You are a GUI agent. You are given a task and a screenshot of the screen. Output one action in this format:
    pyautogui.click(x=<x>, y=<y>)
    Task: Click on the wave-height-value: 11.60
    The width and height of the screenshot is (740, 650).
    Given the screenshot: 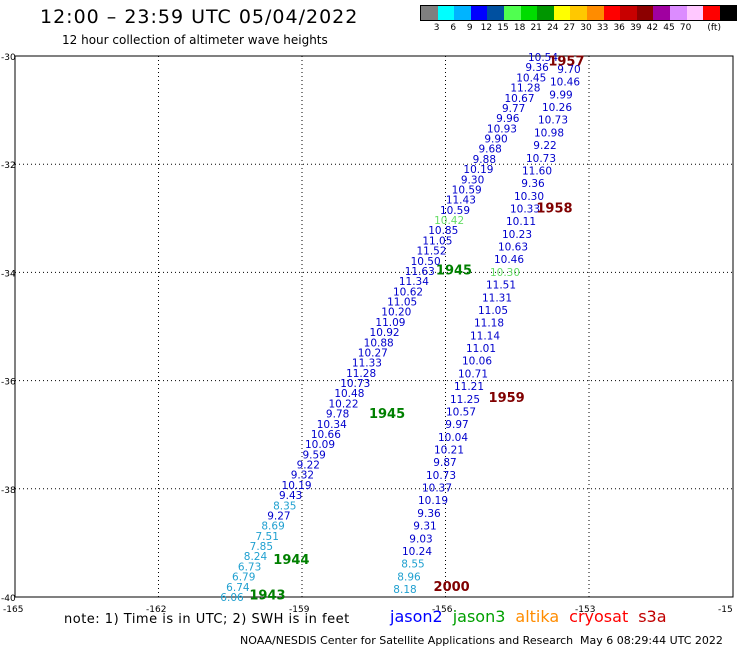 What is the action you would take?
    pyautogui.click(x=537, y=171)
    